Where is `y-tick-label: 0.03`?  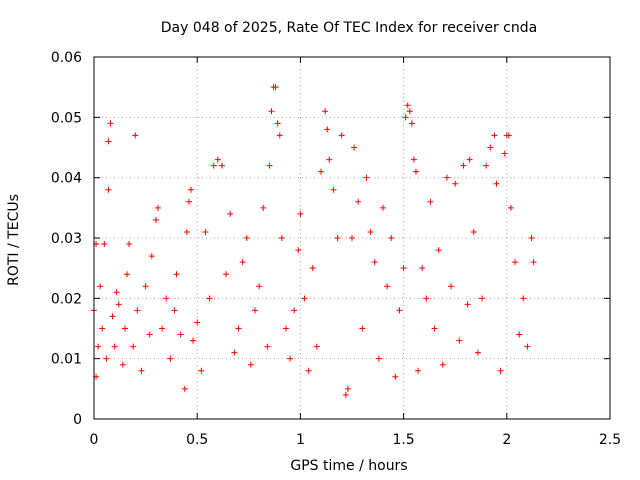 y-tick-label: 0.03 is located at coordinates (66, 239).